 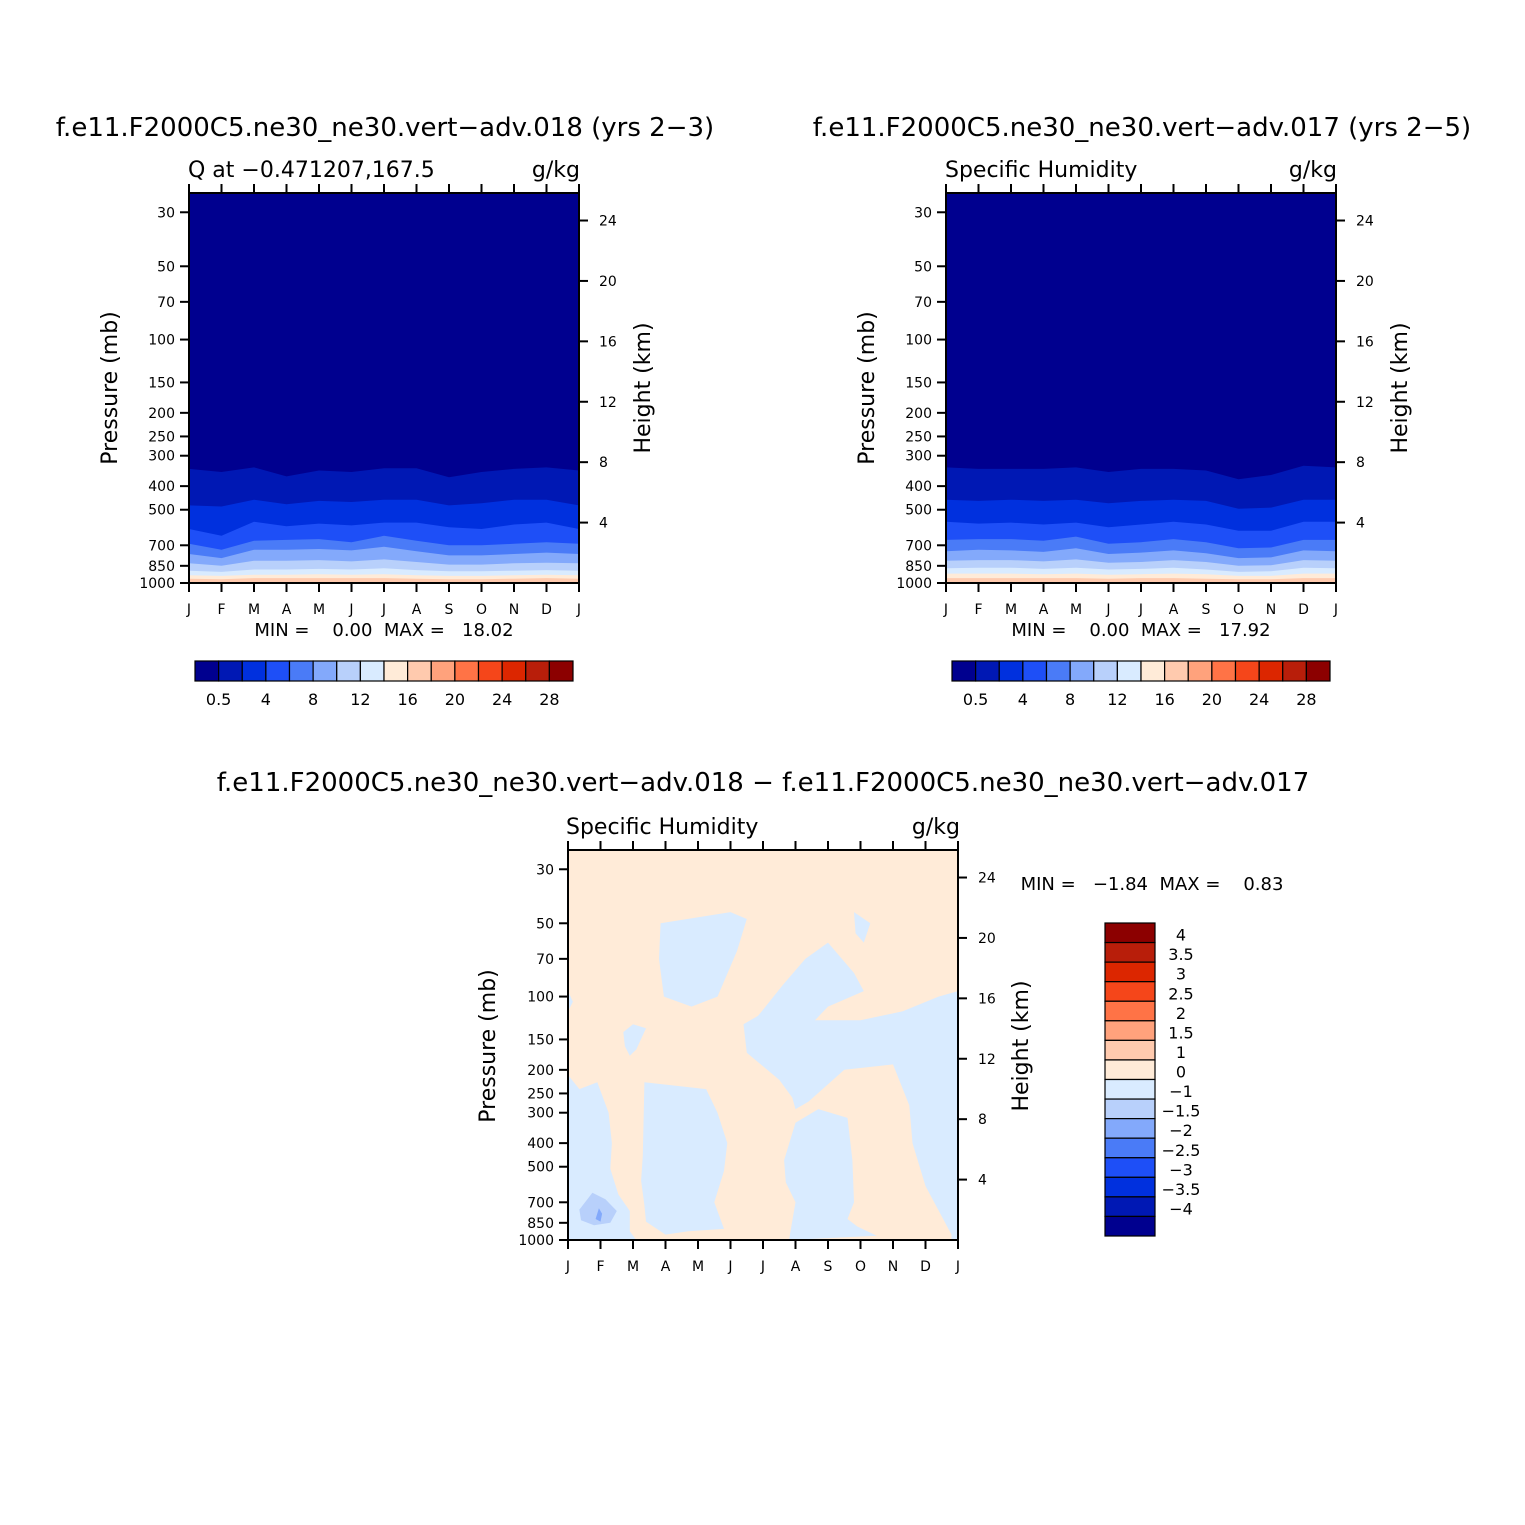 What do you see at coordinates (923, 267) in the screenshot?
I see `y-tick-label: 50` at bounding box center [923, 267].